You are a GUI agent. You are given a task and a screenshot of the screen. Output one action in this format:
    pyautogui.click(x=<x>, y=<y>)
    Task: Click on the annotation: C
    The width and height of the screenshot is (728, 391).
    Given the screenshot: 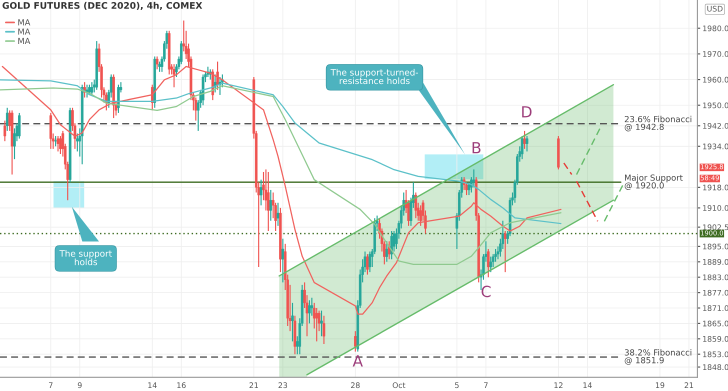 What is the action you would take?
    pyautogui.click(x=486, y=292)
    